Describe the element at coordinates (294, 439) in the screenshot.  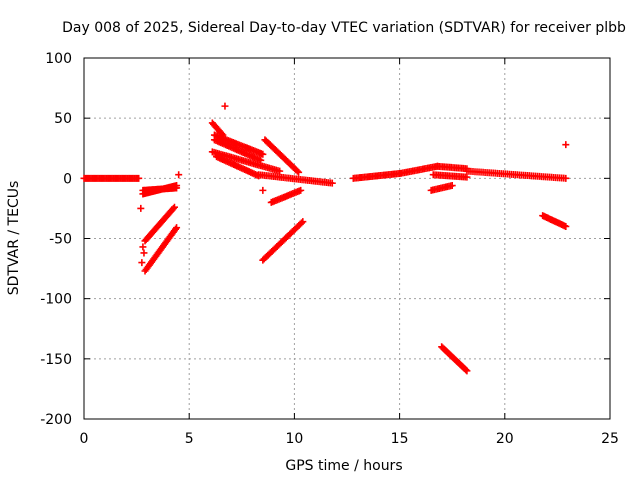
I see `x-tick-label: 10` at that location.